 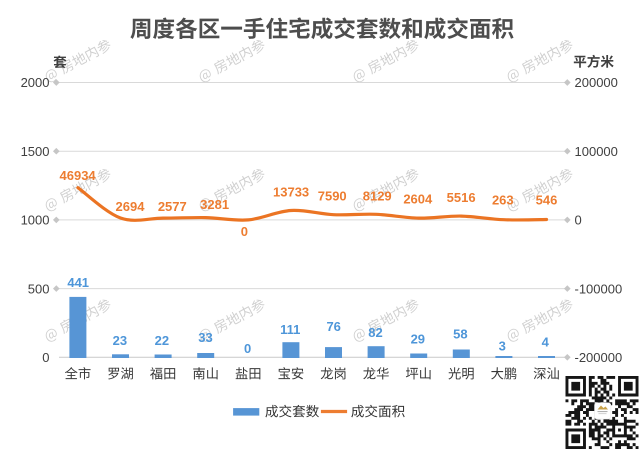 What do you see at coordinates (214, 204) in the screenshot?
I see `svg-text: 3281` at bounding box center [214, 204].